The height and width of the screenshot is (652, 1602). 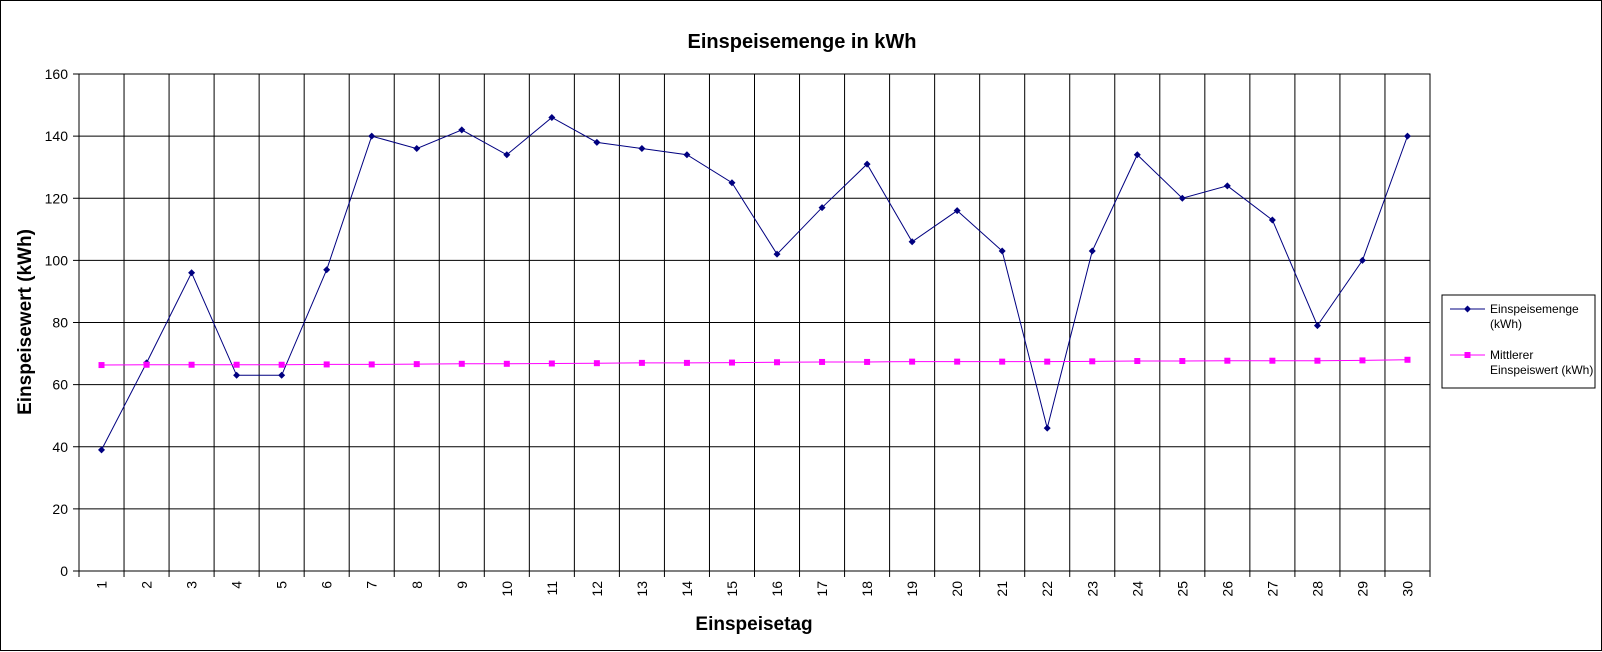 I want to click on x-tick-label: 14, so click(x=687, y=589).